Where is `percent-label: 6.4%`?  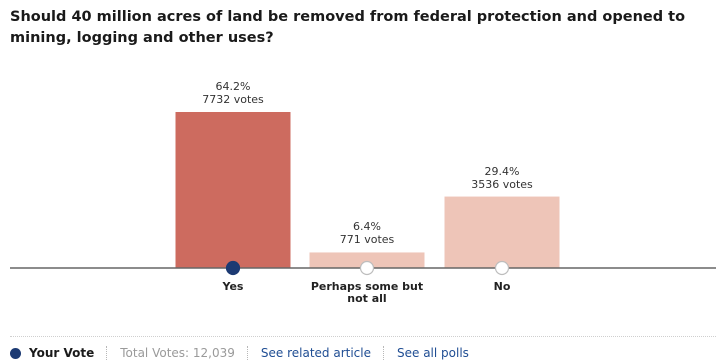 percent-label: 6.4% is located at coordinates (367, 227).